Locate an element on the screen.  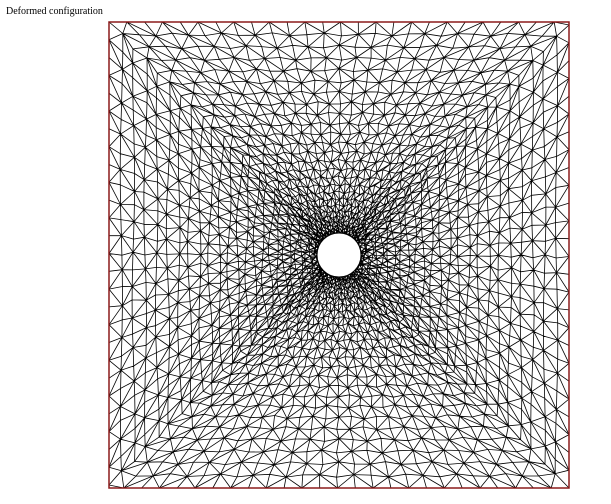
hole is located at coordinates (339, 255).